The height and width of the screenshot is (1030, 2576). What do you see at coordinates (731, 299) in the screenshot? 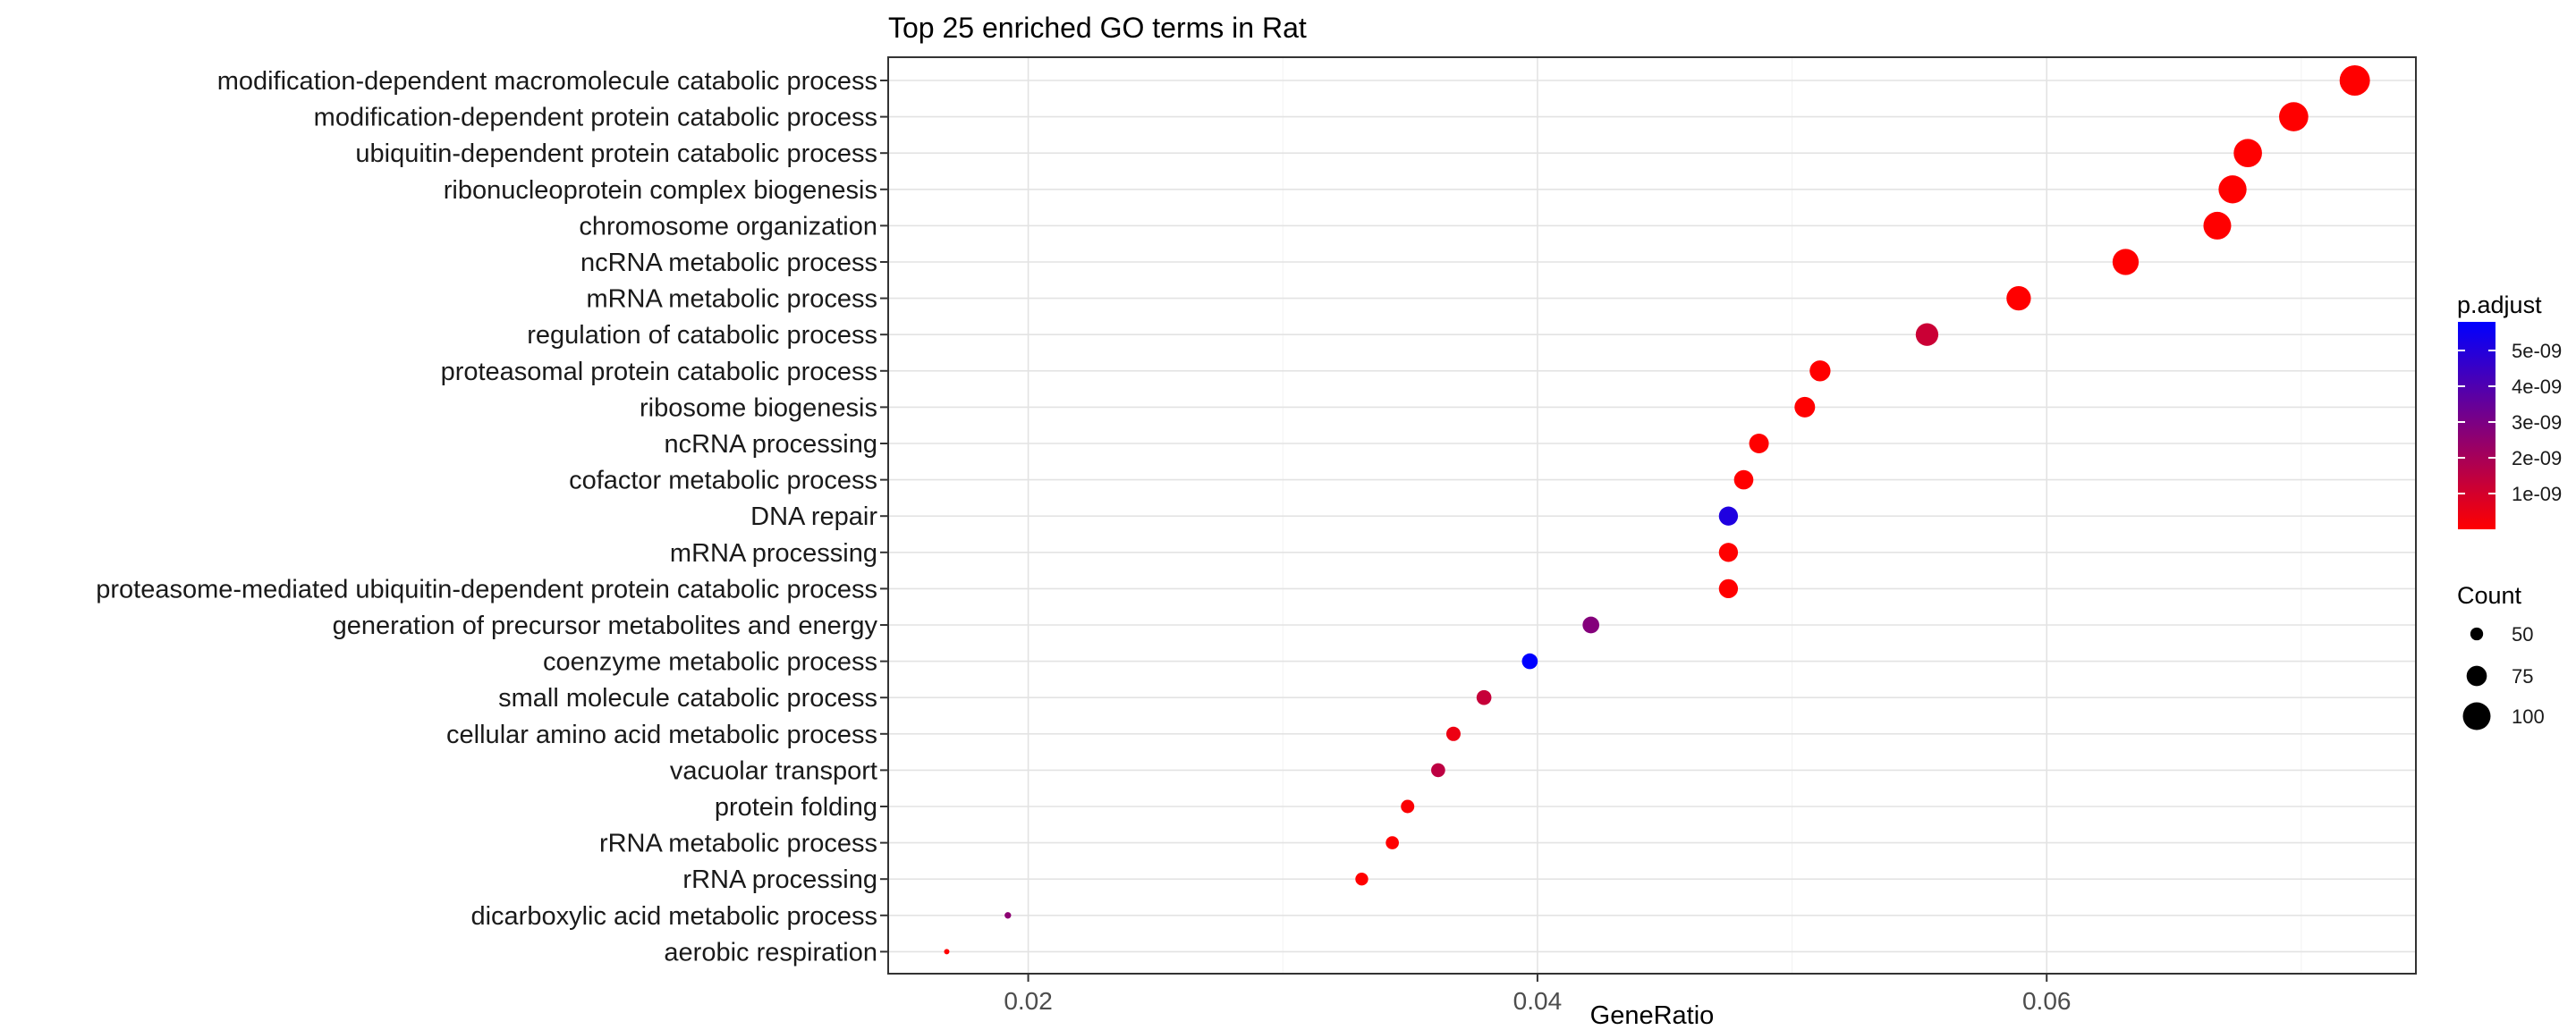
I see `y-term-label: mRNA metabolic process` at bounding box center [731, 299].